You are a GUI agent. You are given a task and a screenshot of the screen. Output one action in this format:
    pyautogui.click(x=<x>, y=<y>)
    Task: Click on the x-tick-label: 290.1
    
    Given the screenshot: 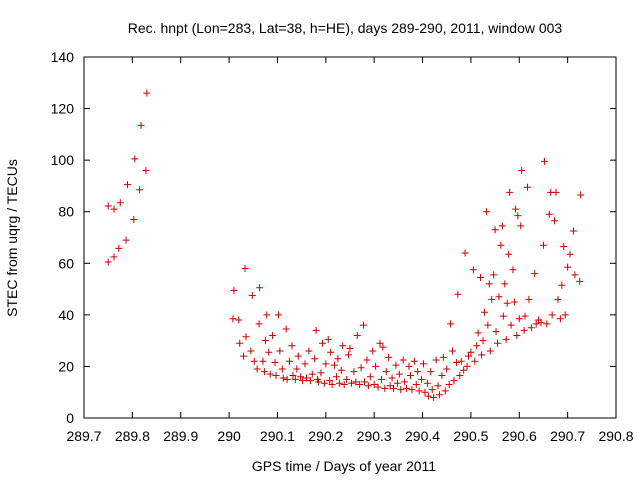 What is the action you would take?
    pyautogui.click(x=277, y=436)
    